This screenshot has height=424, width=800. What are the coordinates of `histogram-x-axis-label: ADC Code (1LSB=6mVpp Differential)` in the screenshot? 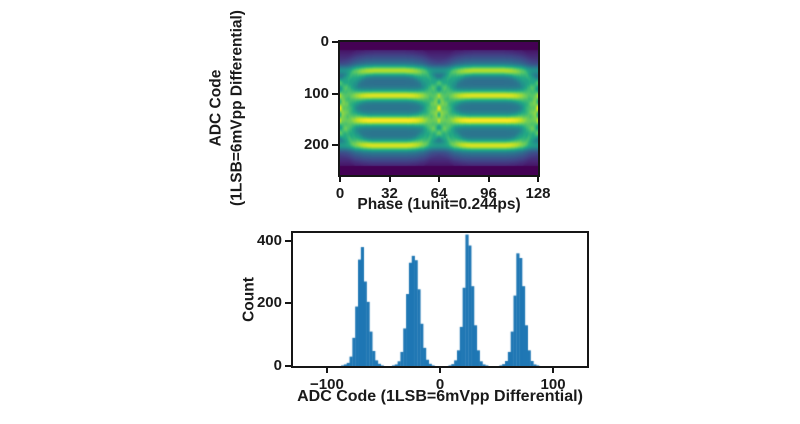 It's located at (440, 396).